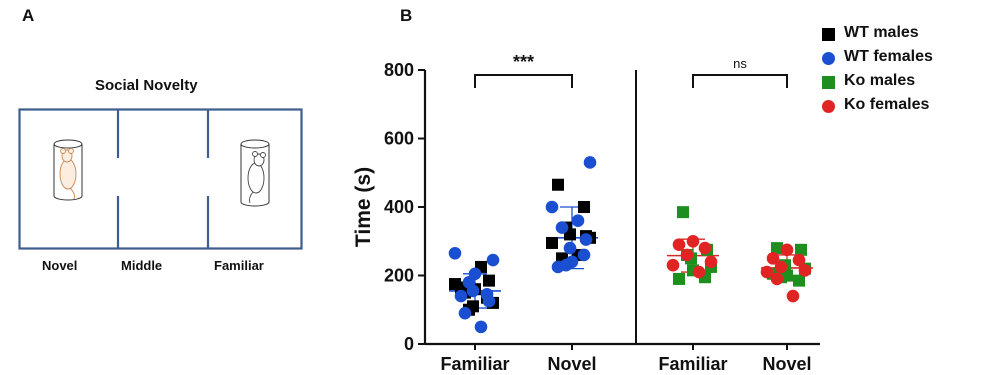 Image resolution: width=981 pixels, height=375 pixels. I want to click on y-tick-label: 400, so click(399, 207).